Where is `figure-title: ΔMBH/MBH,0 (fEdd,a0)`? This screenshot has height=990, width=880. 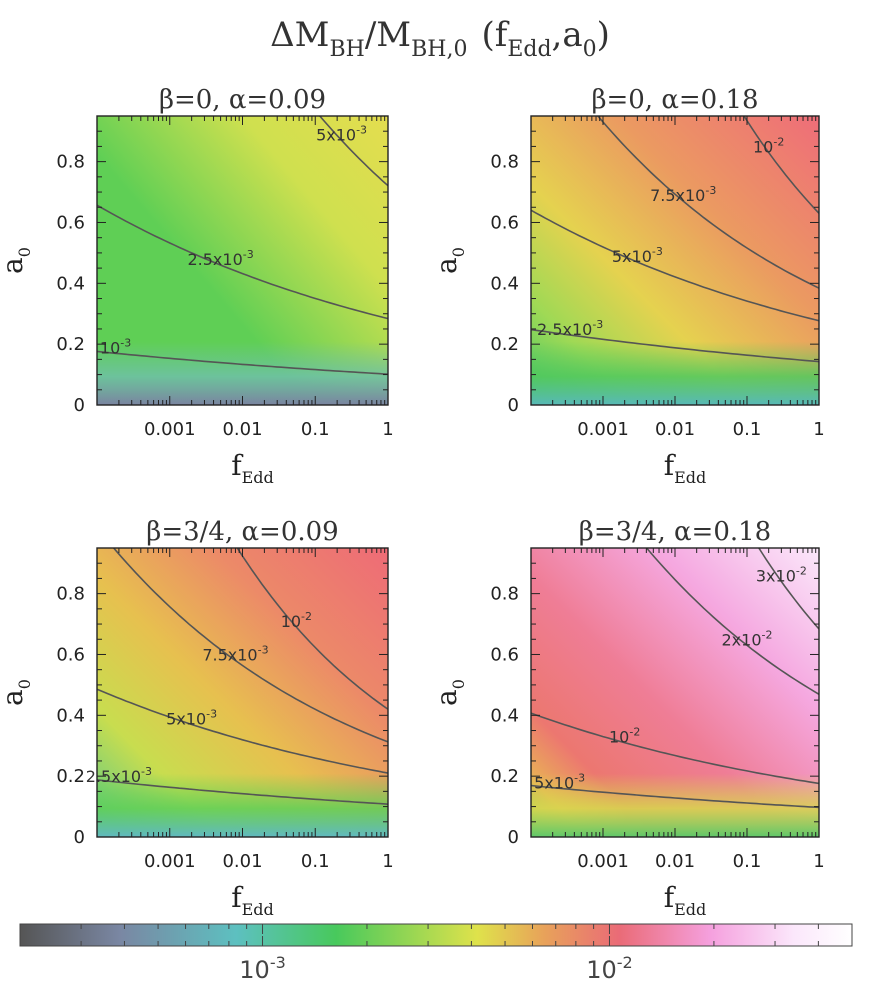 figure-title: ΔMBH/MBH,0 (fEdd,a0) is located at coordinates (440, 38).